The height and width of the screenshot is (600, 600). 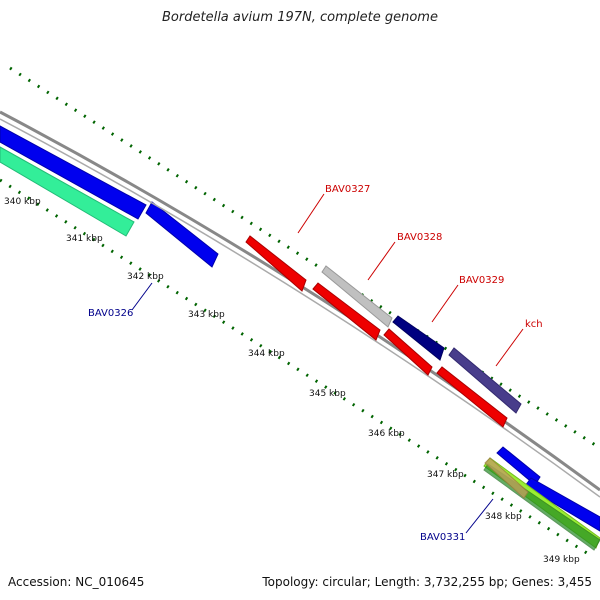 I want to click on tick-label-342: 342 kbp, so click(x=145, y=277).